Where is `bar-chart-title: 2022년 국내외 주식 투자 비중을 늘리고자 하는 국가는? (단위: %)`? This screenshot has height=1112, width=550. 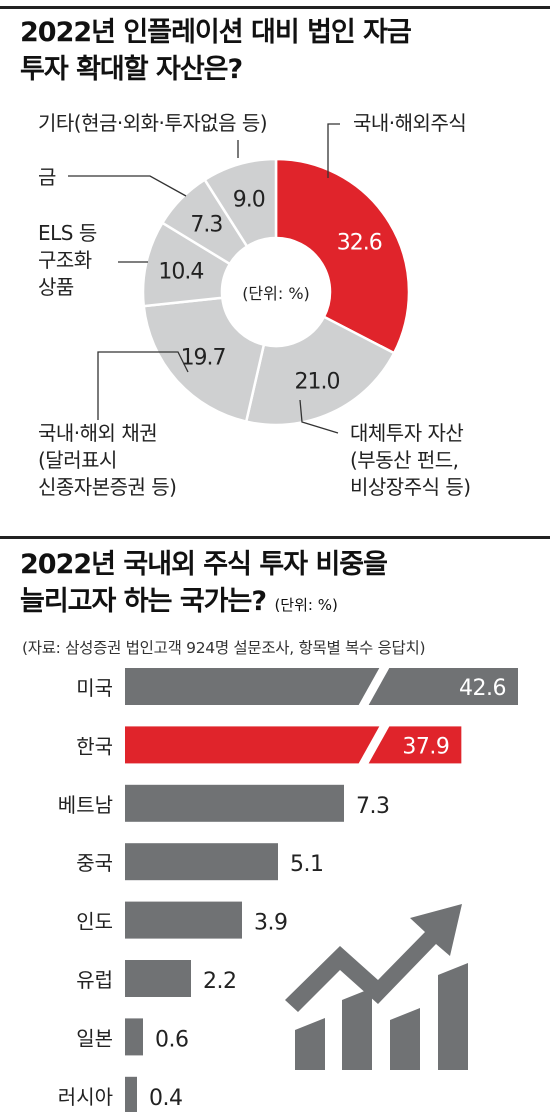 bar-chart-title: 2022년 국내외 주식 투자 비중을 늘리고자 하는 국가는? (단위: %) is located at coordinates (204, 585).